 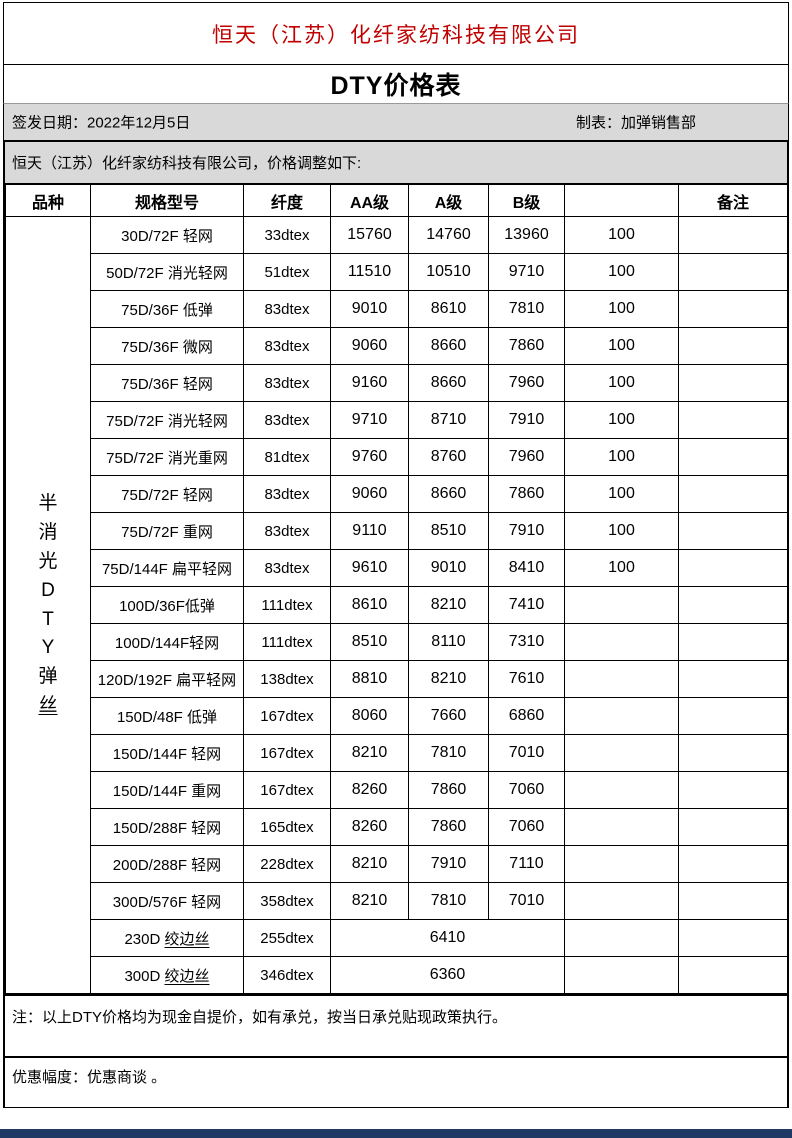 What do you see at coordinates (287, 975) in the screenshot?
I see `dtex-cell: 346dtex` at bounding box center [287, 975].